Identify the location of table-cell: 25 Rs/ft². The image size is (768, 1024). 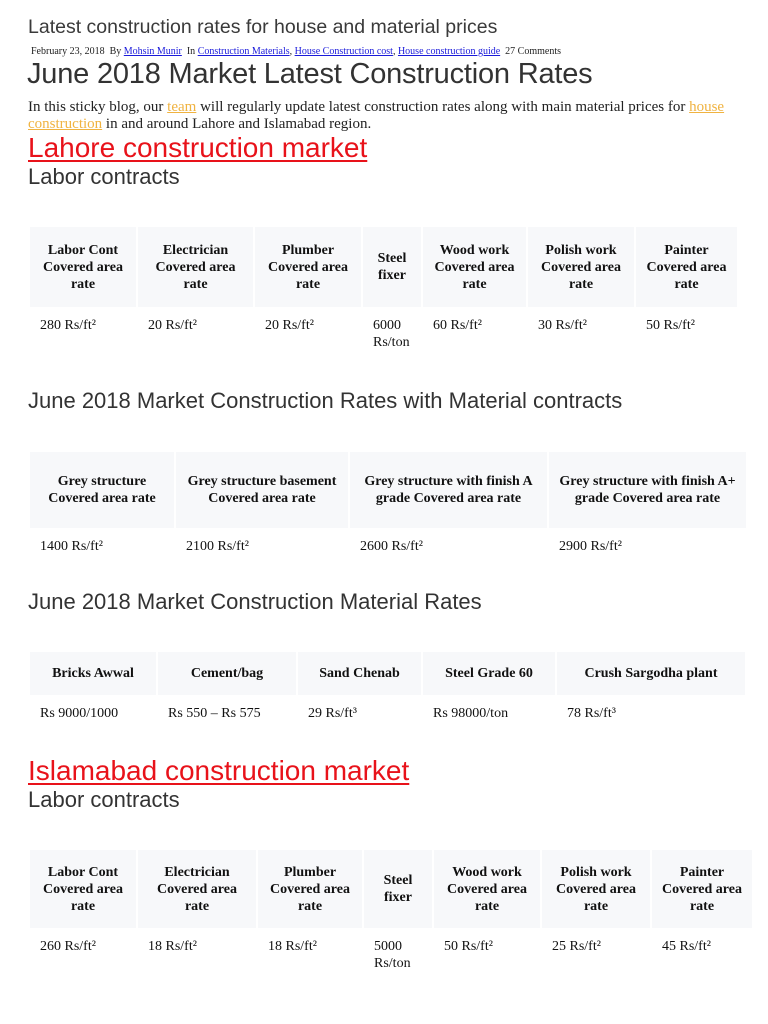
(576, 946).